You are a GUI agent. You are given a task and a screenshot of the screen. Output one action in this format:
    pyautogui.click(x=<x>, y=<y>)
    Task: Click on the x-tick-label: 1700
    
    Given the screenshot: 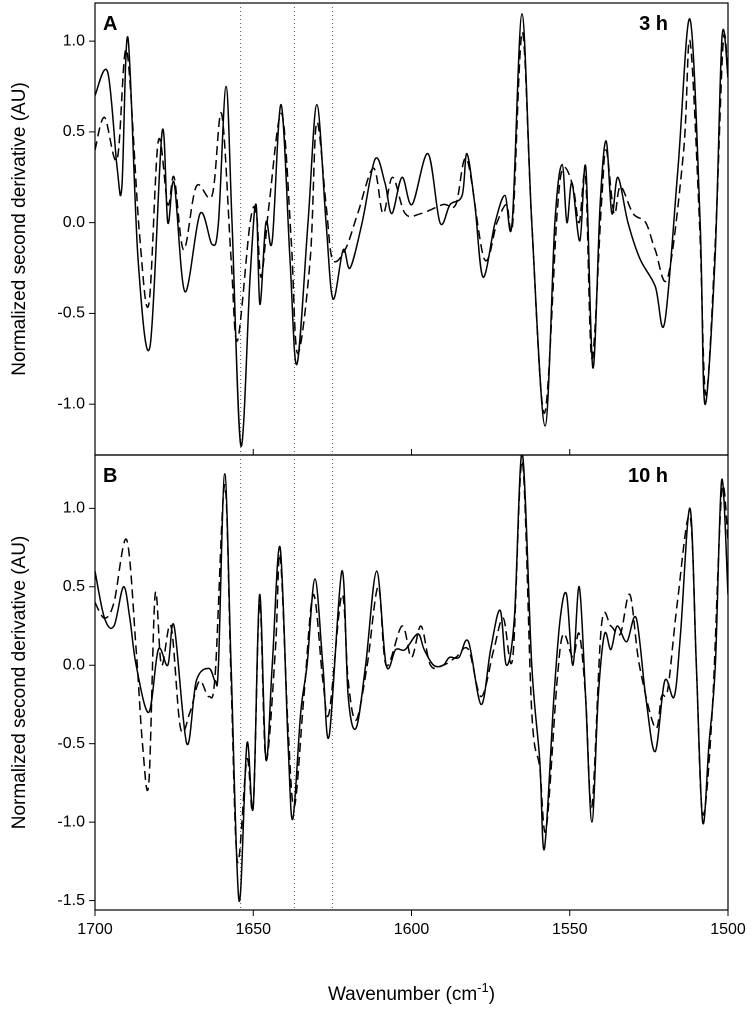 What is the action you would take?
    pyautogui.click(x=95, y=929)
    